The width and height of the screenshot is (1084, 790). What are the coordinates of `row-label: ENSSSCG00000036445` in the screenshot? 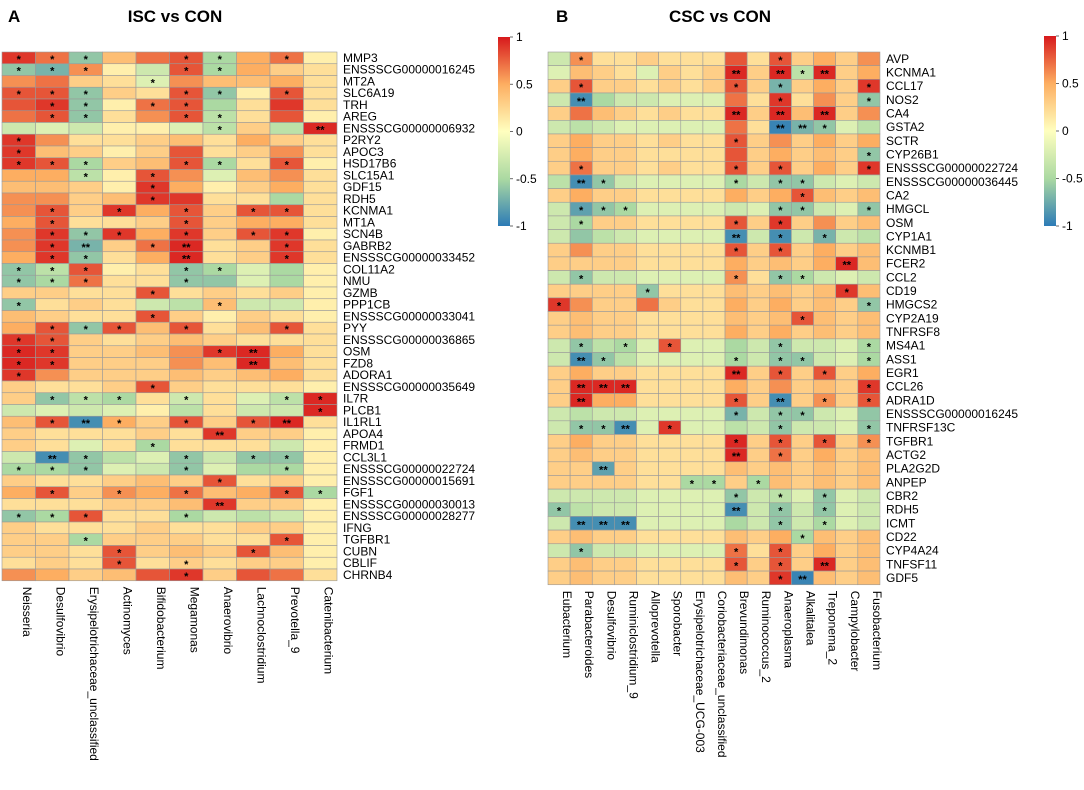 It's located at (952, 182).